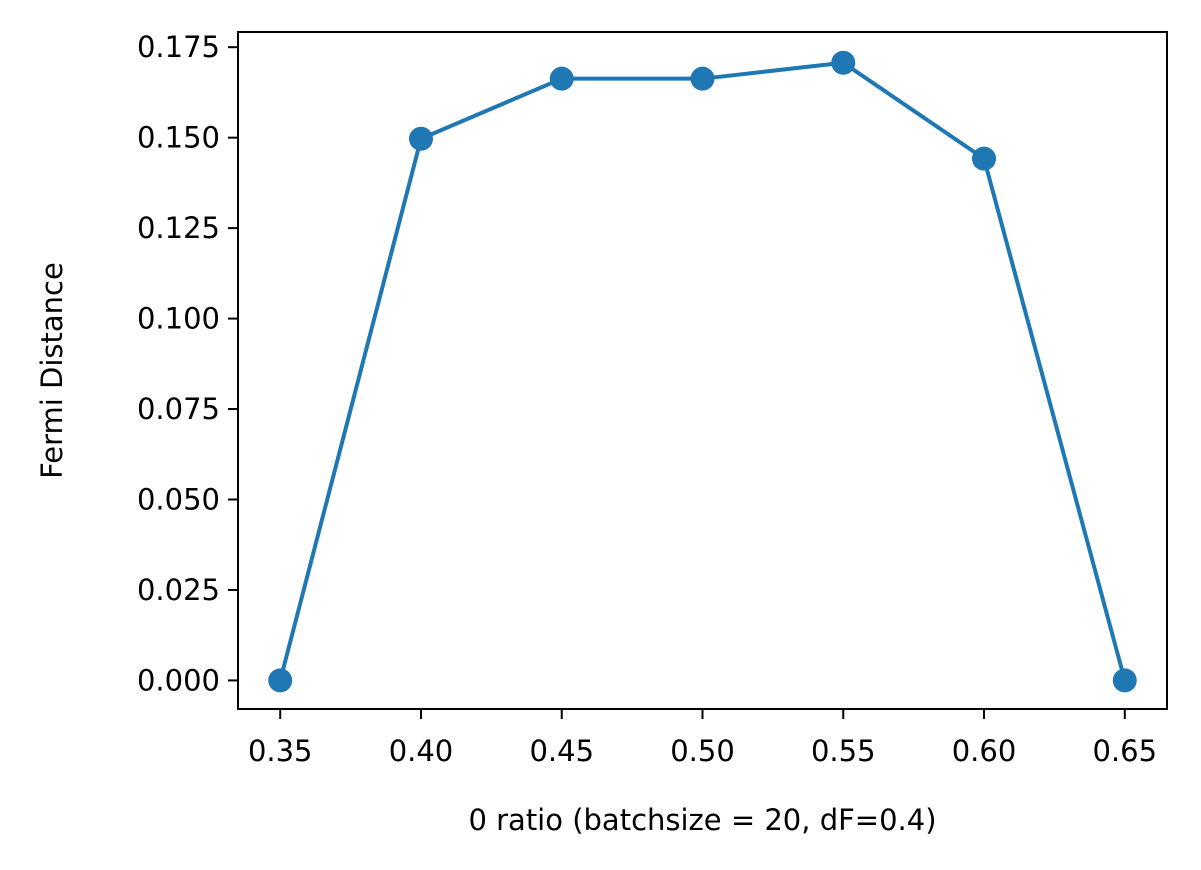 The image size is (1201, 870). I want to click on y-tick-label: 0.175, so click(178, 47).